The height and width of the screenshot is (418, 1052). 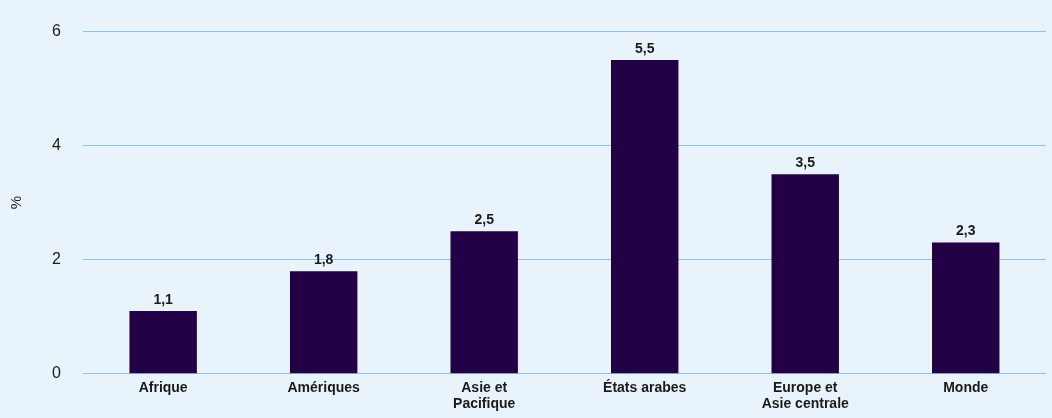 I want to click on data-label: 2,5, so click(x=484, y=219).